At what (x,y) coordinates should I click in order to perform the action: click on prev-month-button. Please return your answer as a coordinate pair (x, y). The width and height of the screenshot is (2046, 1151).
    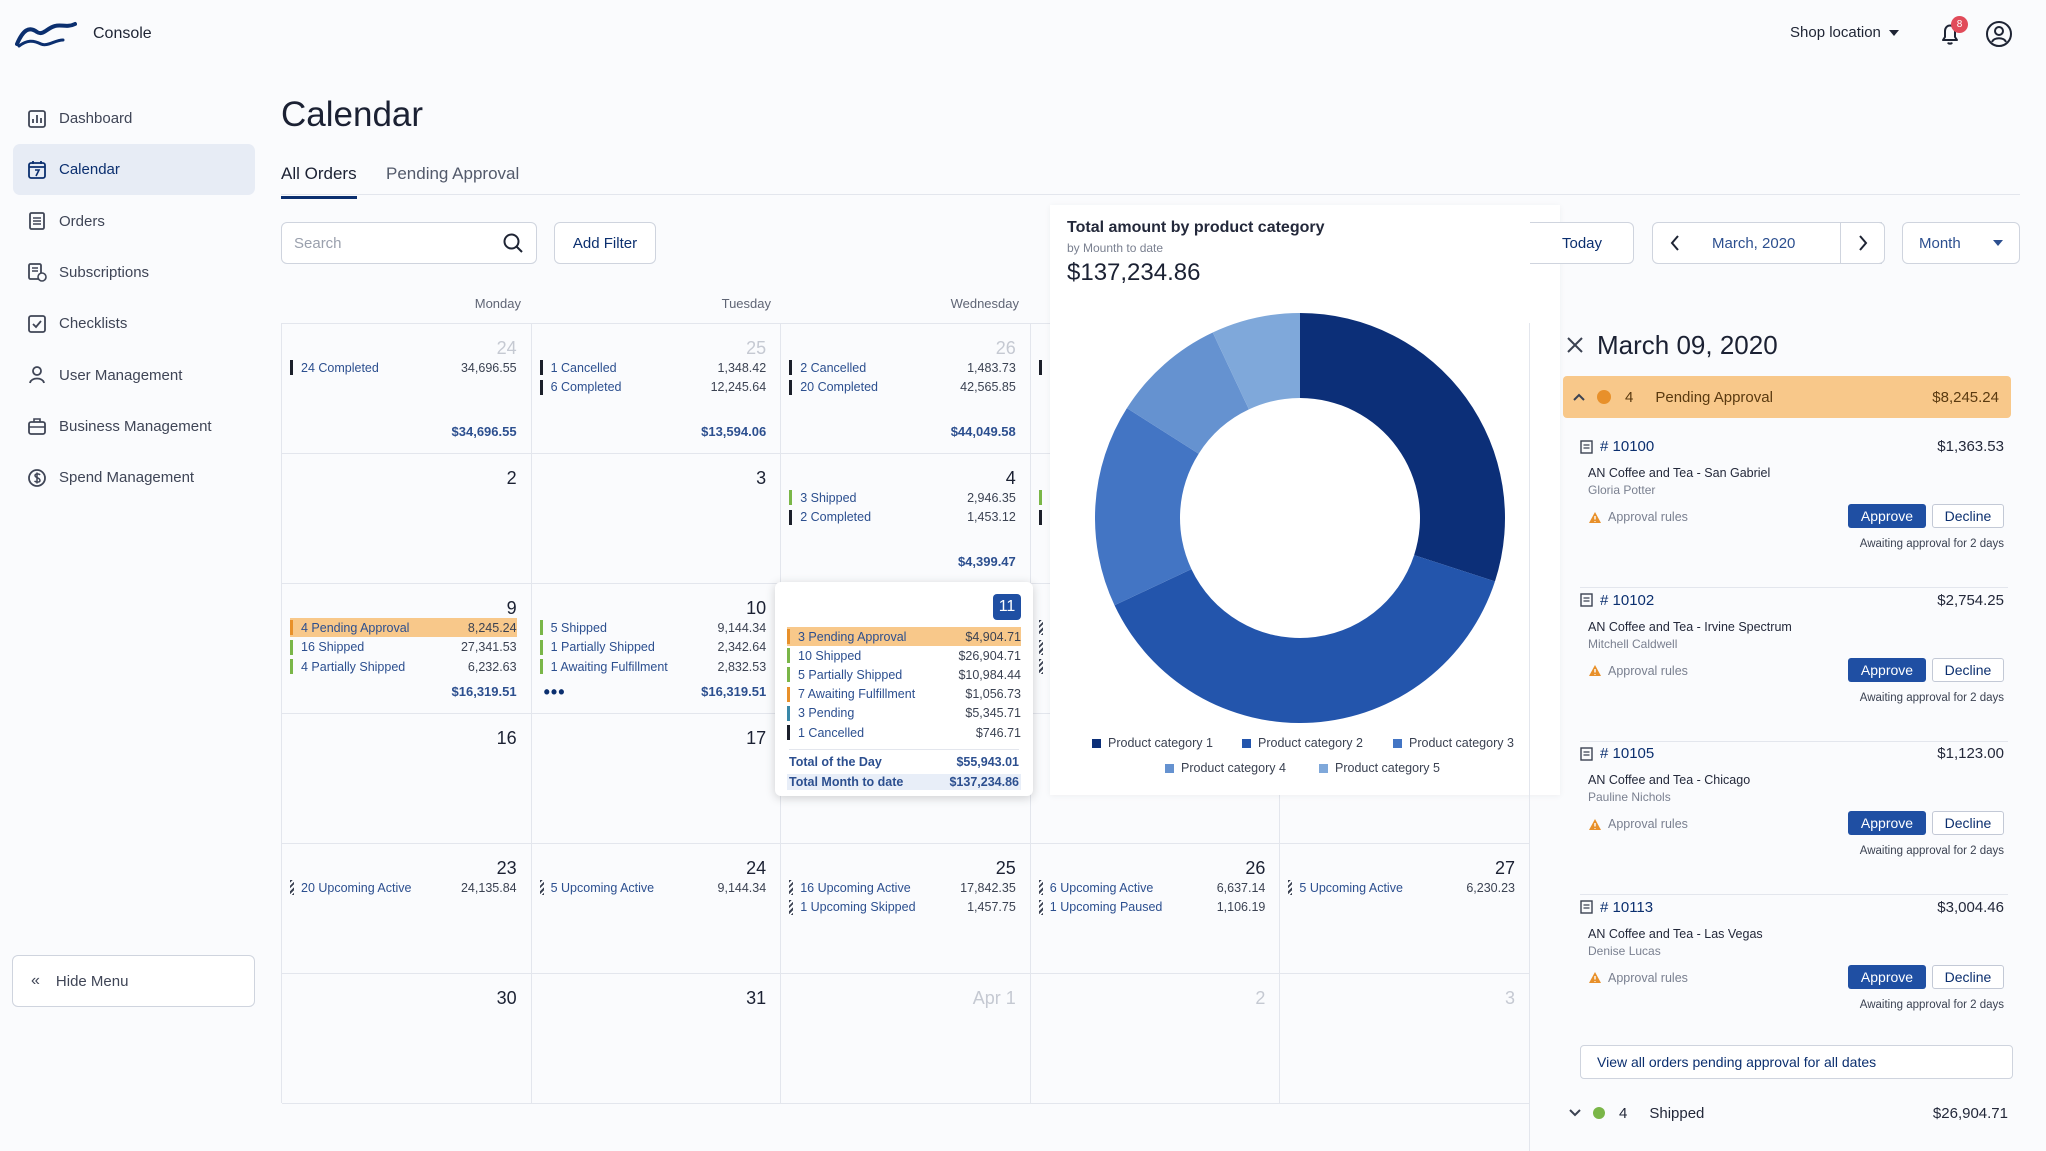
    Looking at the image, I should click on (1674, 243).